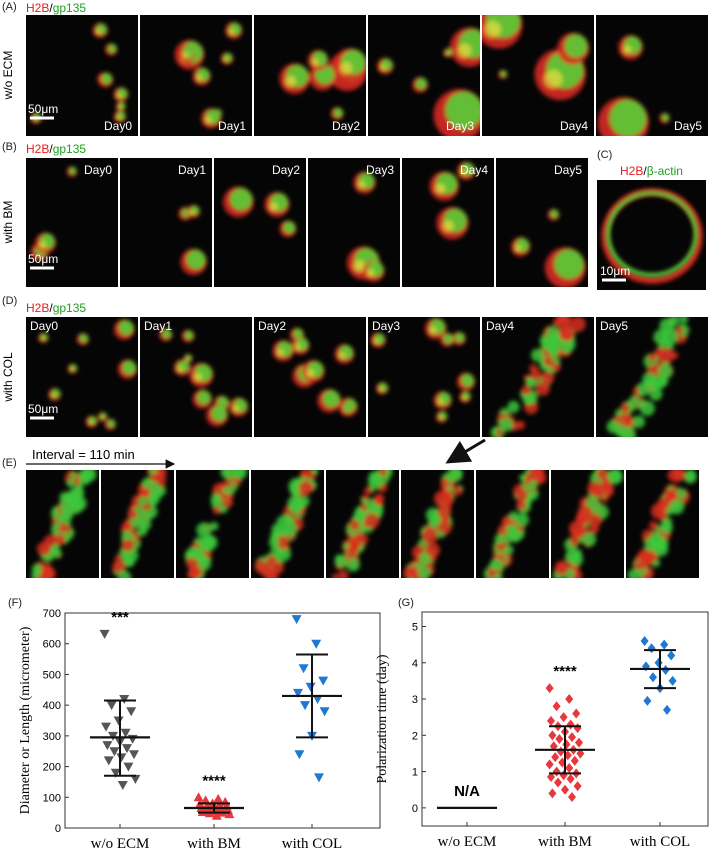 The width and height of the screenshot is (709, 854). What do you see at coordinates (568, 170) in the screenshot?
I see `day-label: Day5` at bounding box center [568, 170].